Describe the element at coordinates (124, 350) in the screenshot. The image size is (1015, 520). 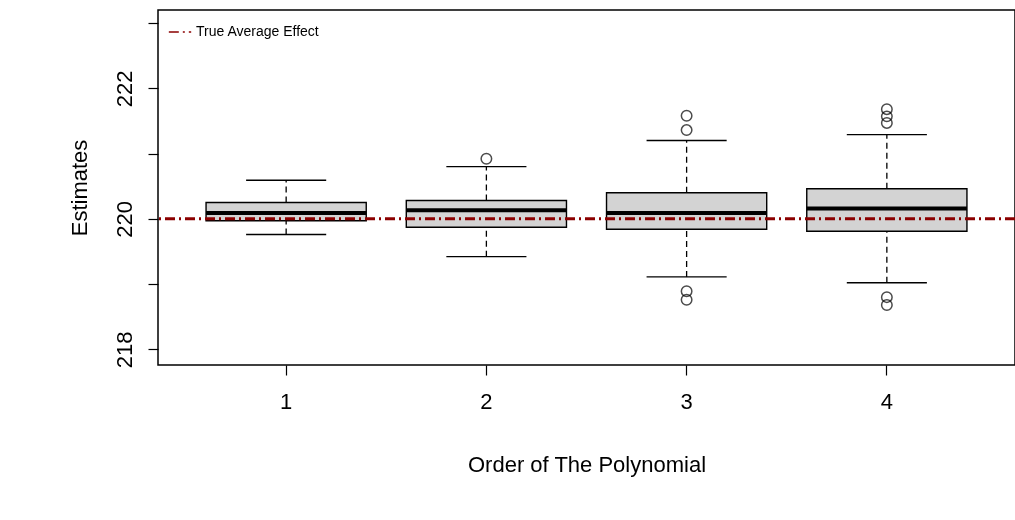
I see `y-tick-label: 218` at that location.